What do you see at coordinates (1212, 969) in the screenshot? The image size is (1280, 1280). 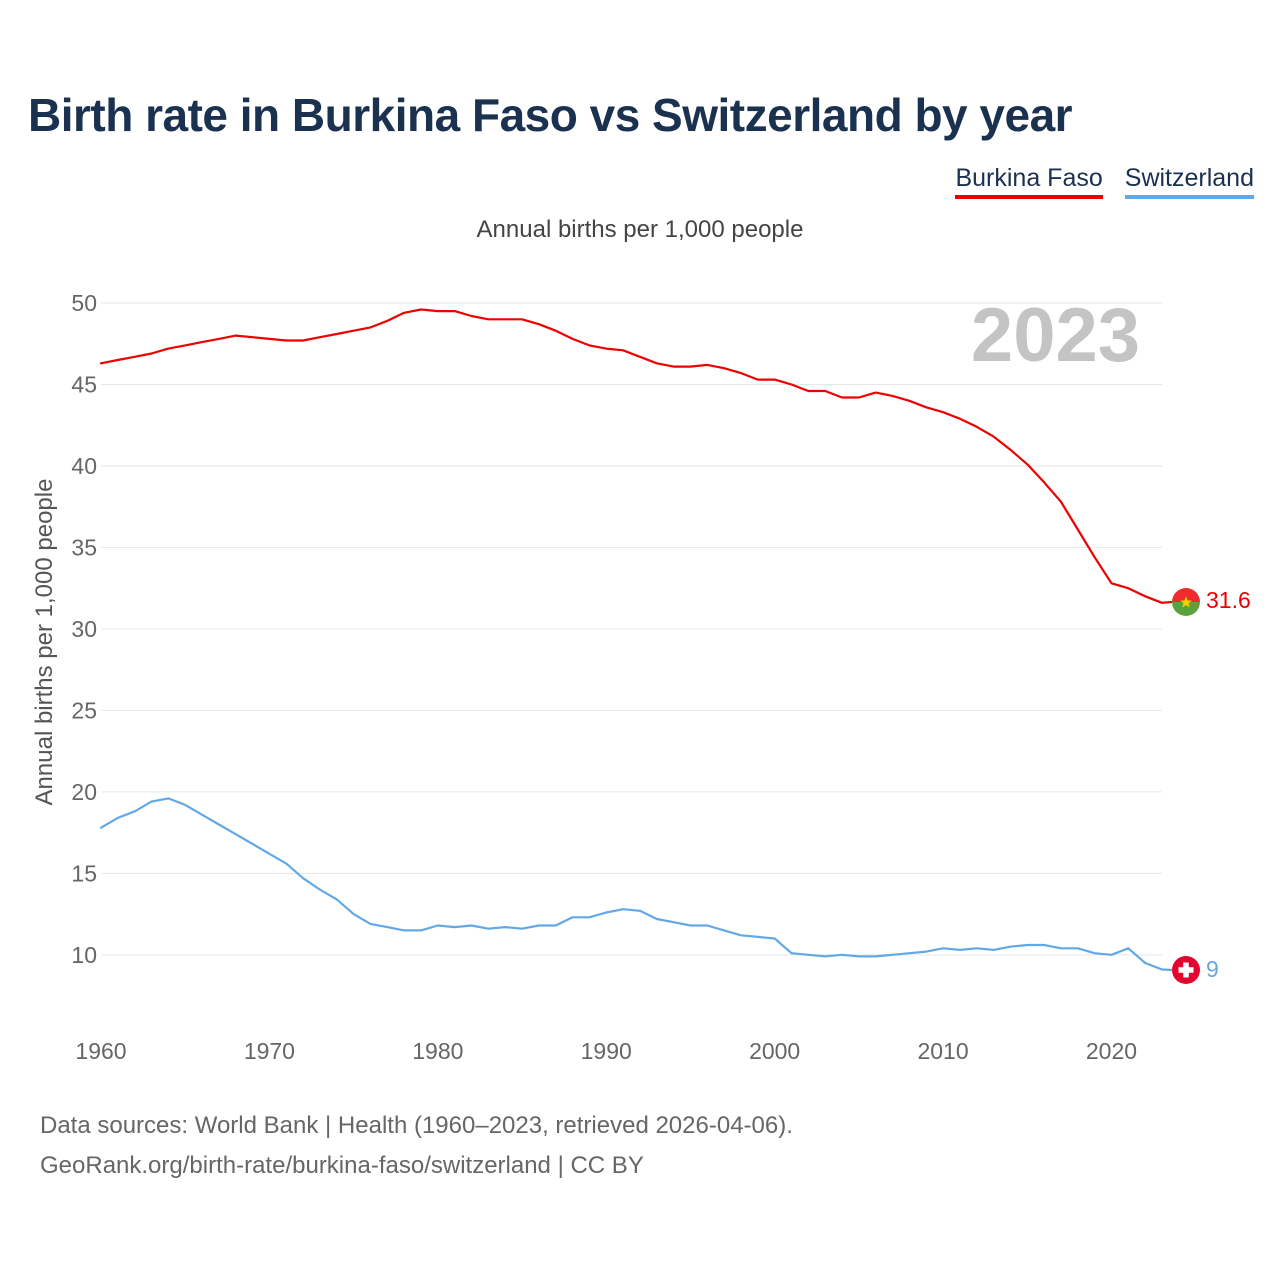 I see `switzerland-end-value: 9` at bounding box center [1212, 969].